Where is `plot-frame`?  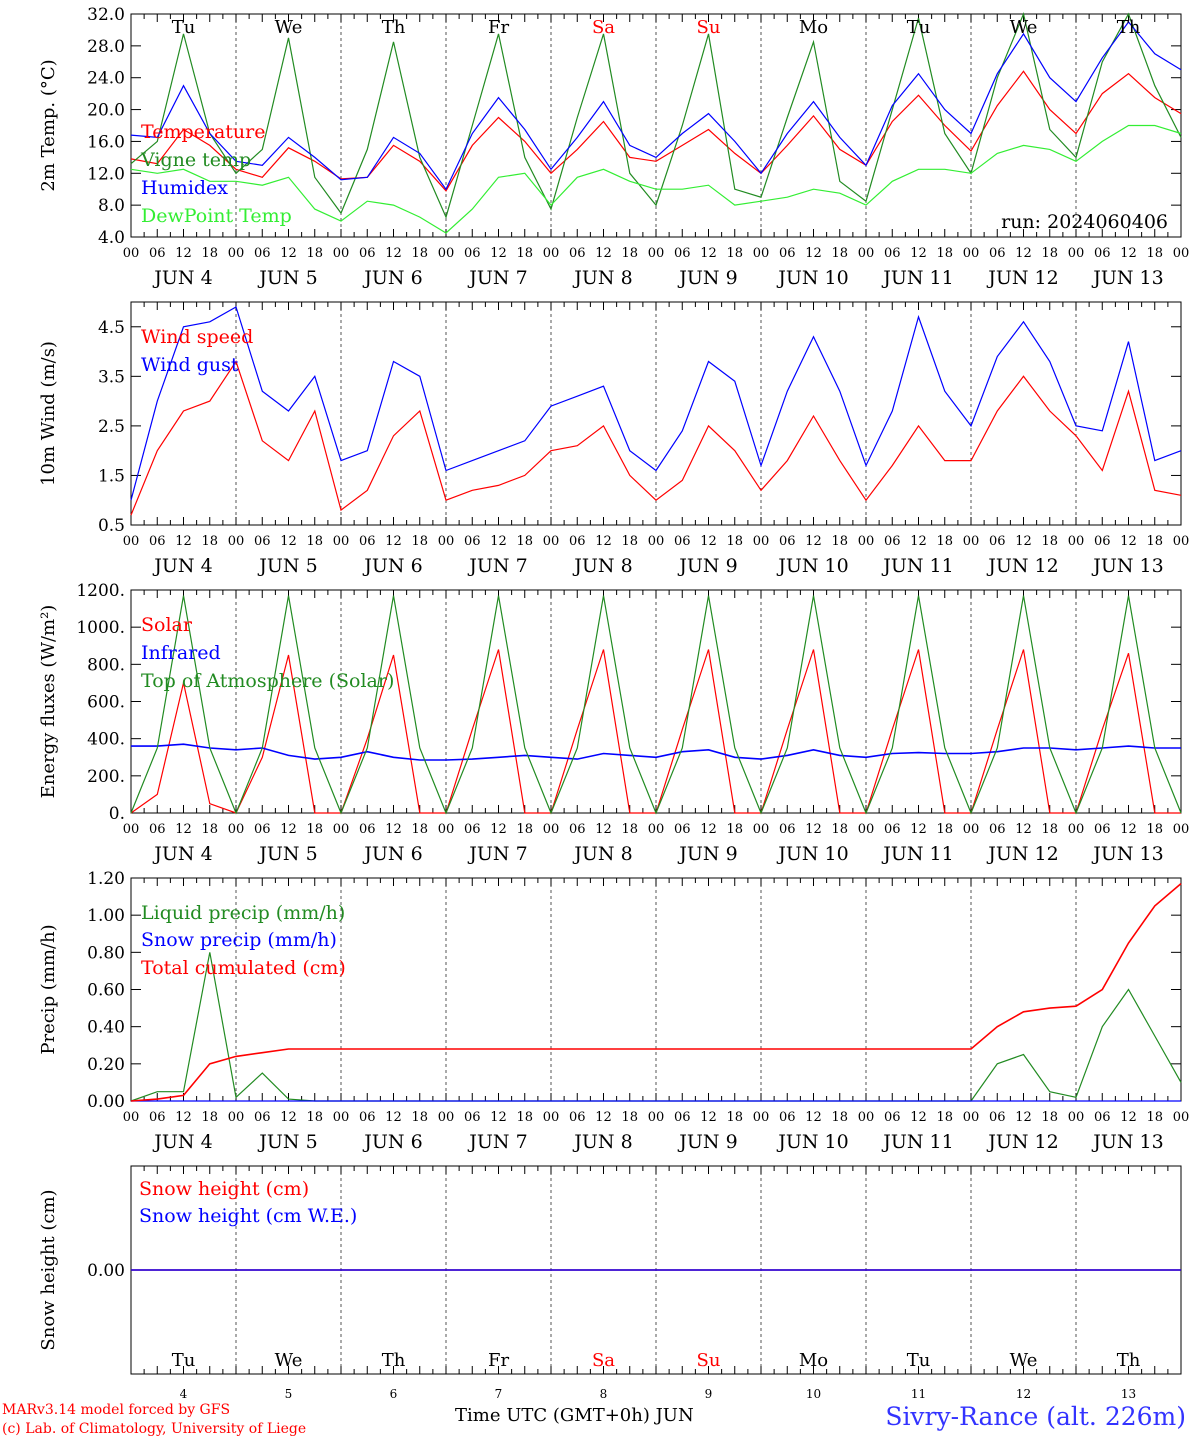
plot-frame is located at coordinates (656, 701).